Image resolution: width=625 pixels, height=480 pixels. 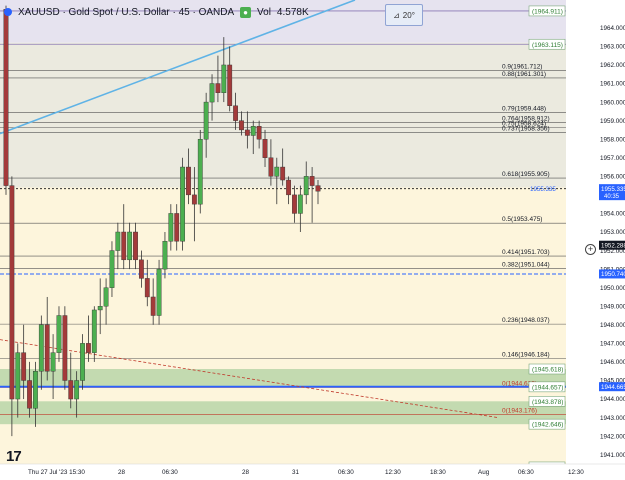 What do you see at coordinates (612, 344) in the screenshot?
I see `y-tick-label: 1947.000` at bounding box center [612, 344].